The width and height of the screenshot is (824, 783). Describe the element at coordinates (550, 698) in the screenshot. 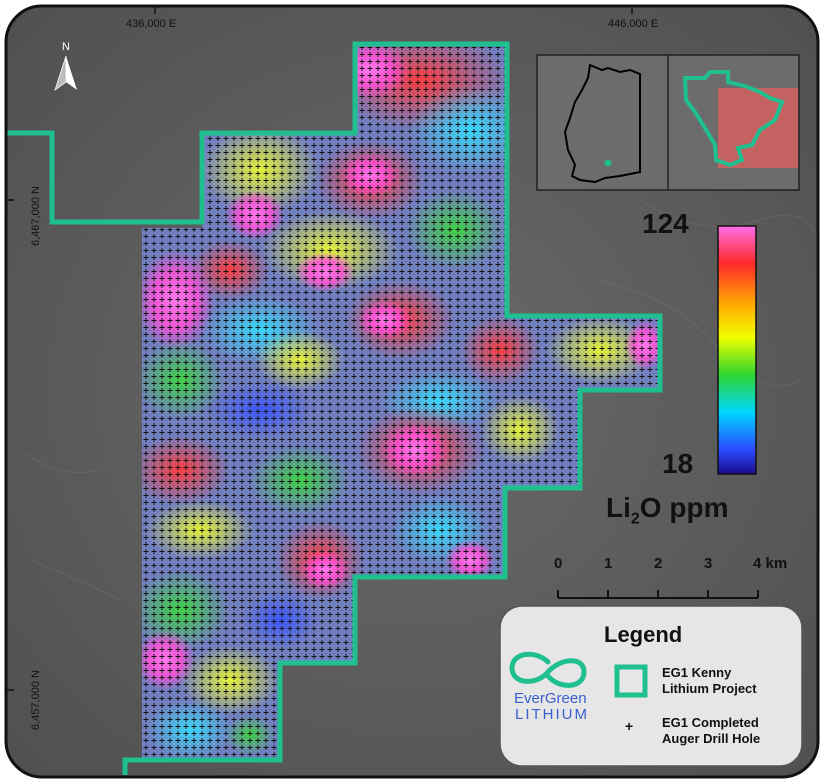

I see `logo-text-evergreen: EverGreen` at that location.